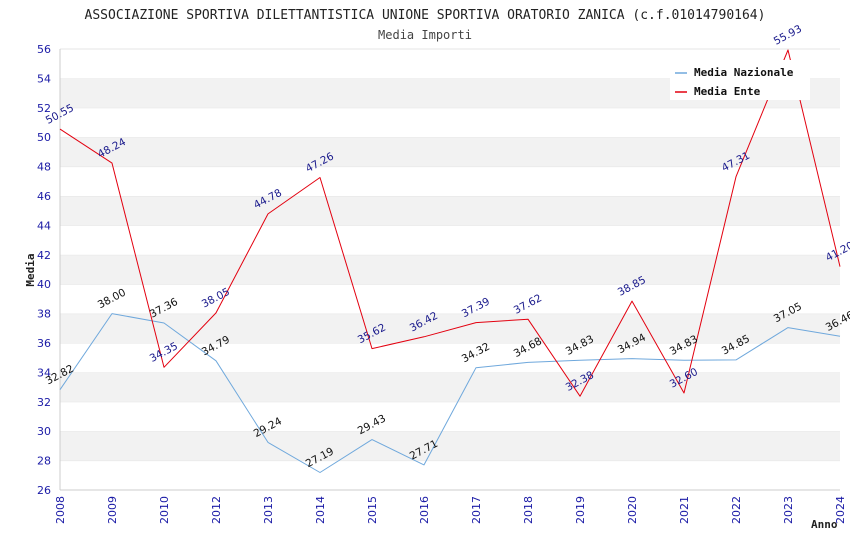 This screenshot has height=550, width=850. I want to click on y-tick-label: 36, so click(44, 343).